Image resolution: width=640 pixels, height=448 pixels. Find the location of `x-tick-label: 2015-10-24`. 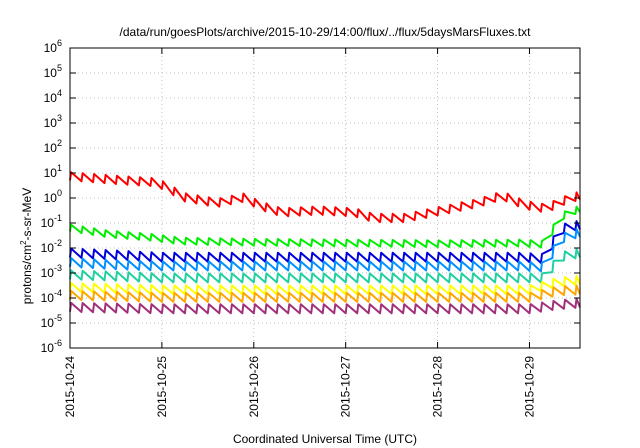

x-tick-label: 2015-10-24 is located at coordinates (70, 387).